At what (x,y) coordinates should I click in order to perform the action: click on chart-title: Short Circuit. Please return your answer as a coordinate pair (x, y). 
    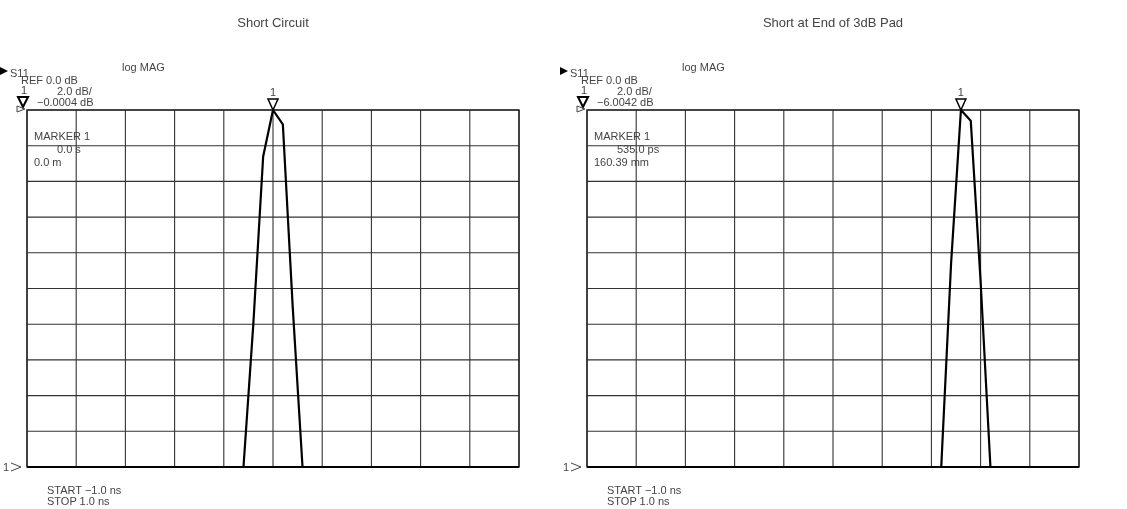
    Looking at the image, I should click on (273, 22).